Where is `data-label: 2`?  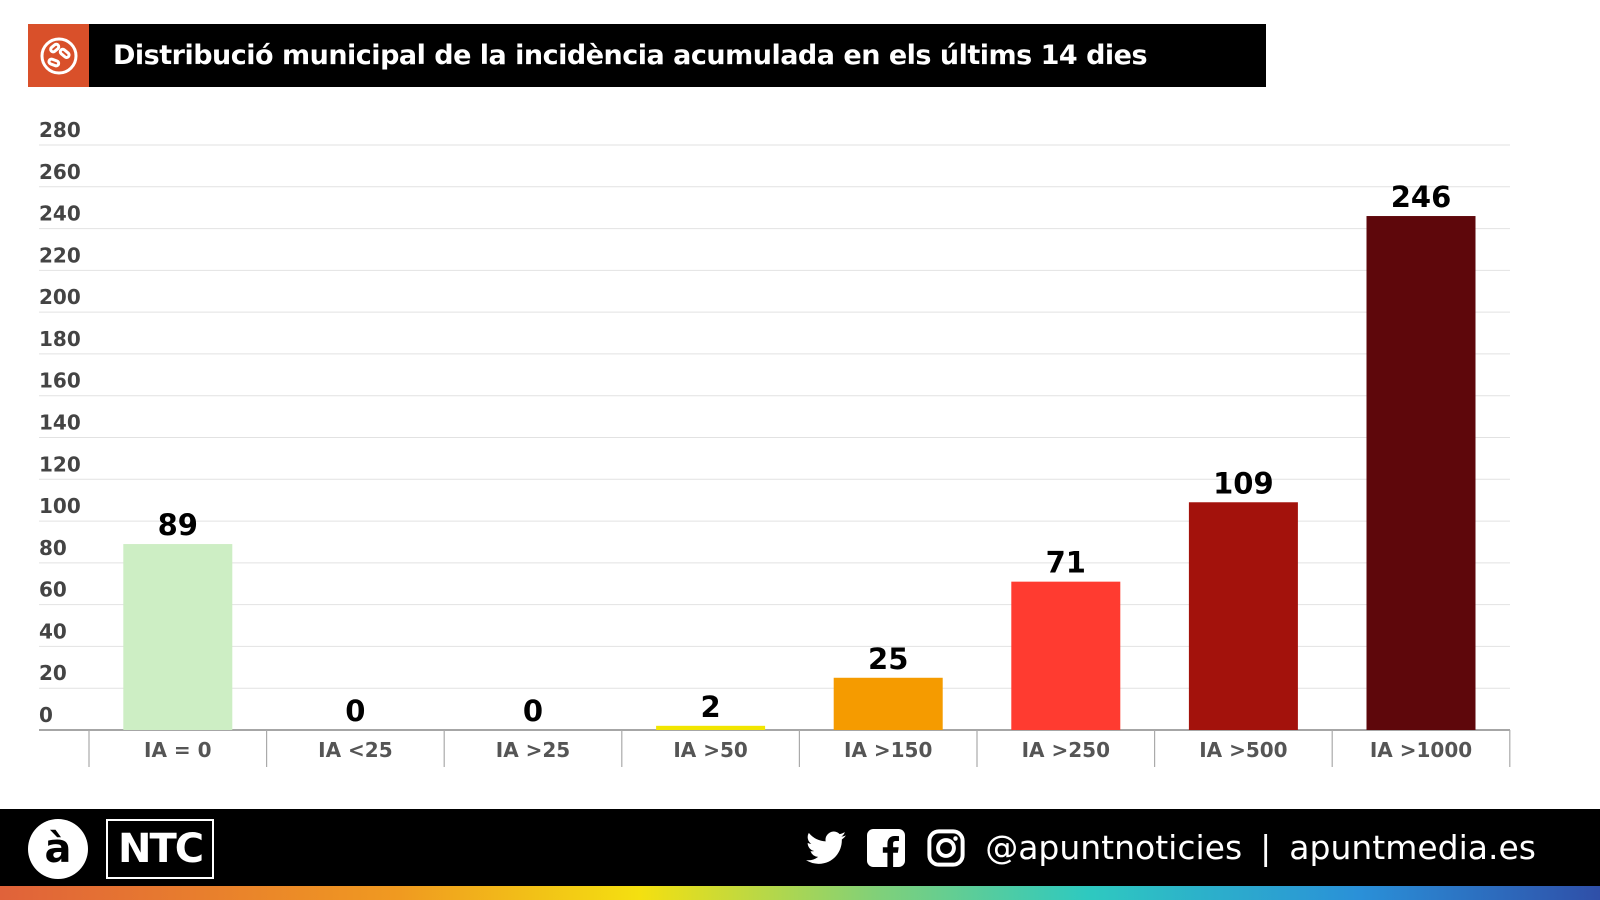 data-label: 2 is located at coordinates (711, 707).